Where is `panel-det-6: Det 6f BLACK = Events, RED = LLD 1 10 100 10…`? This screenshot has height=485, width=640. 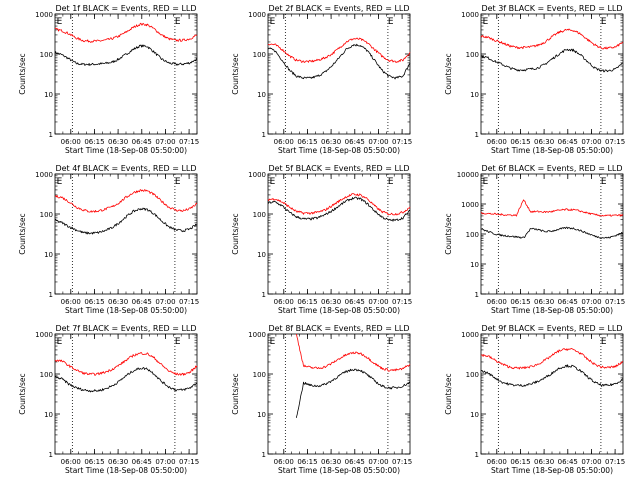
panel-det-6: Det 6f BLACK = Events, RED = LLD 1 10 100 10… is located at coordinates (534, 239).